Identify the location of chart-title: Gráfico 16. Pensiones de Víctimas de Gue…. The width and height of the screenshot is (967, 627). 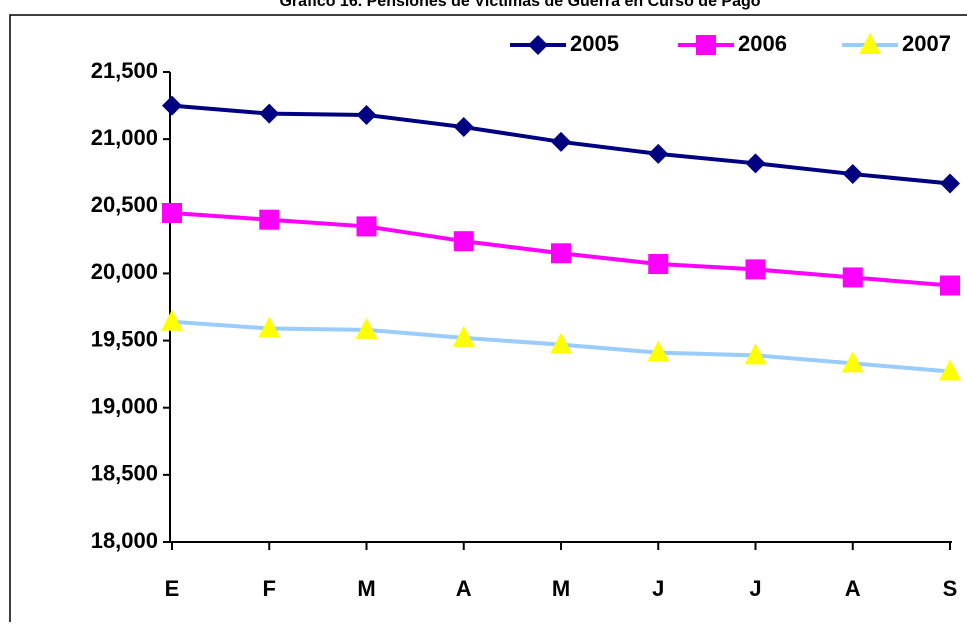
(519, 5).